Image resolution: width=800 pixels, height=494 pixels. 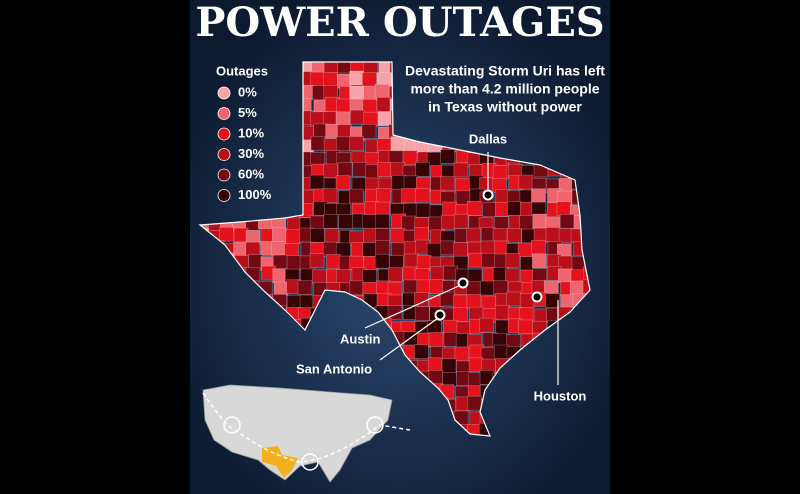 What do you see at coordinates (247, 112) in the screenshot?
I see `legend-label: 5%` at bounding box center [247, 112].